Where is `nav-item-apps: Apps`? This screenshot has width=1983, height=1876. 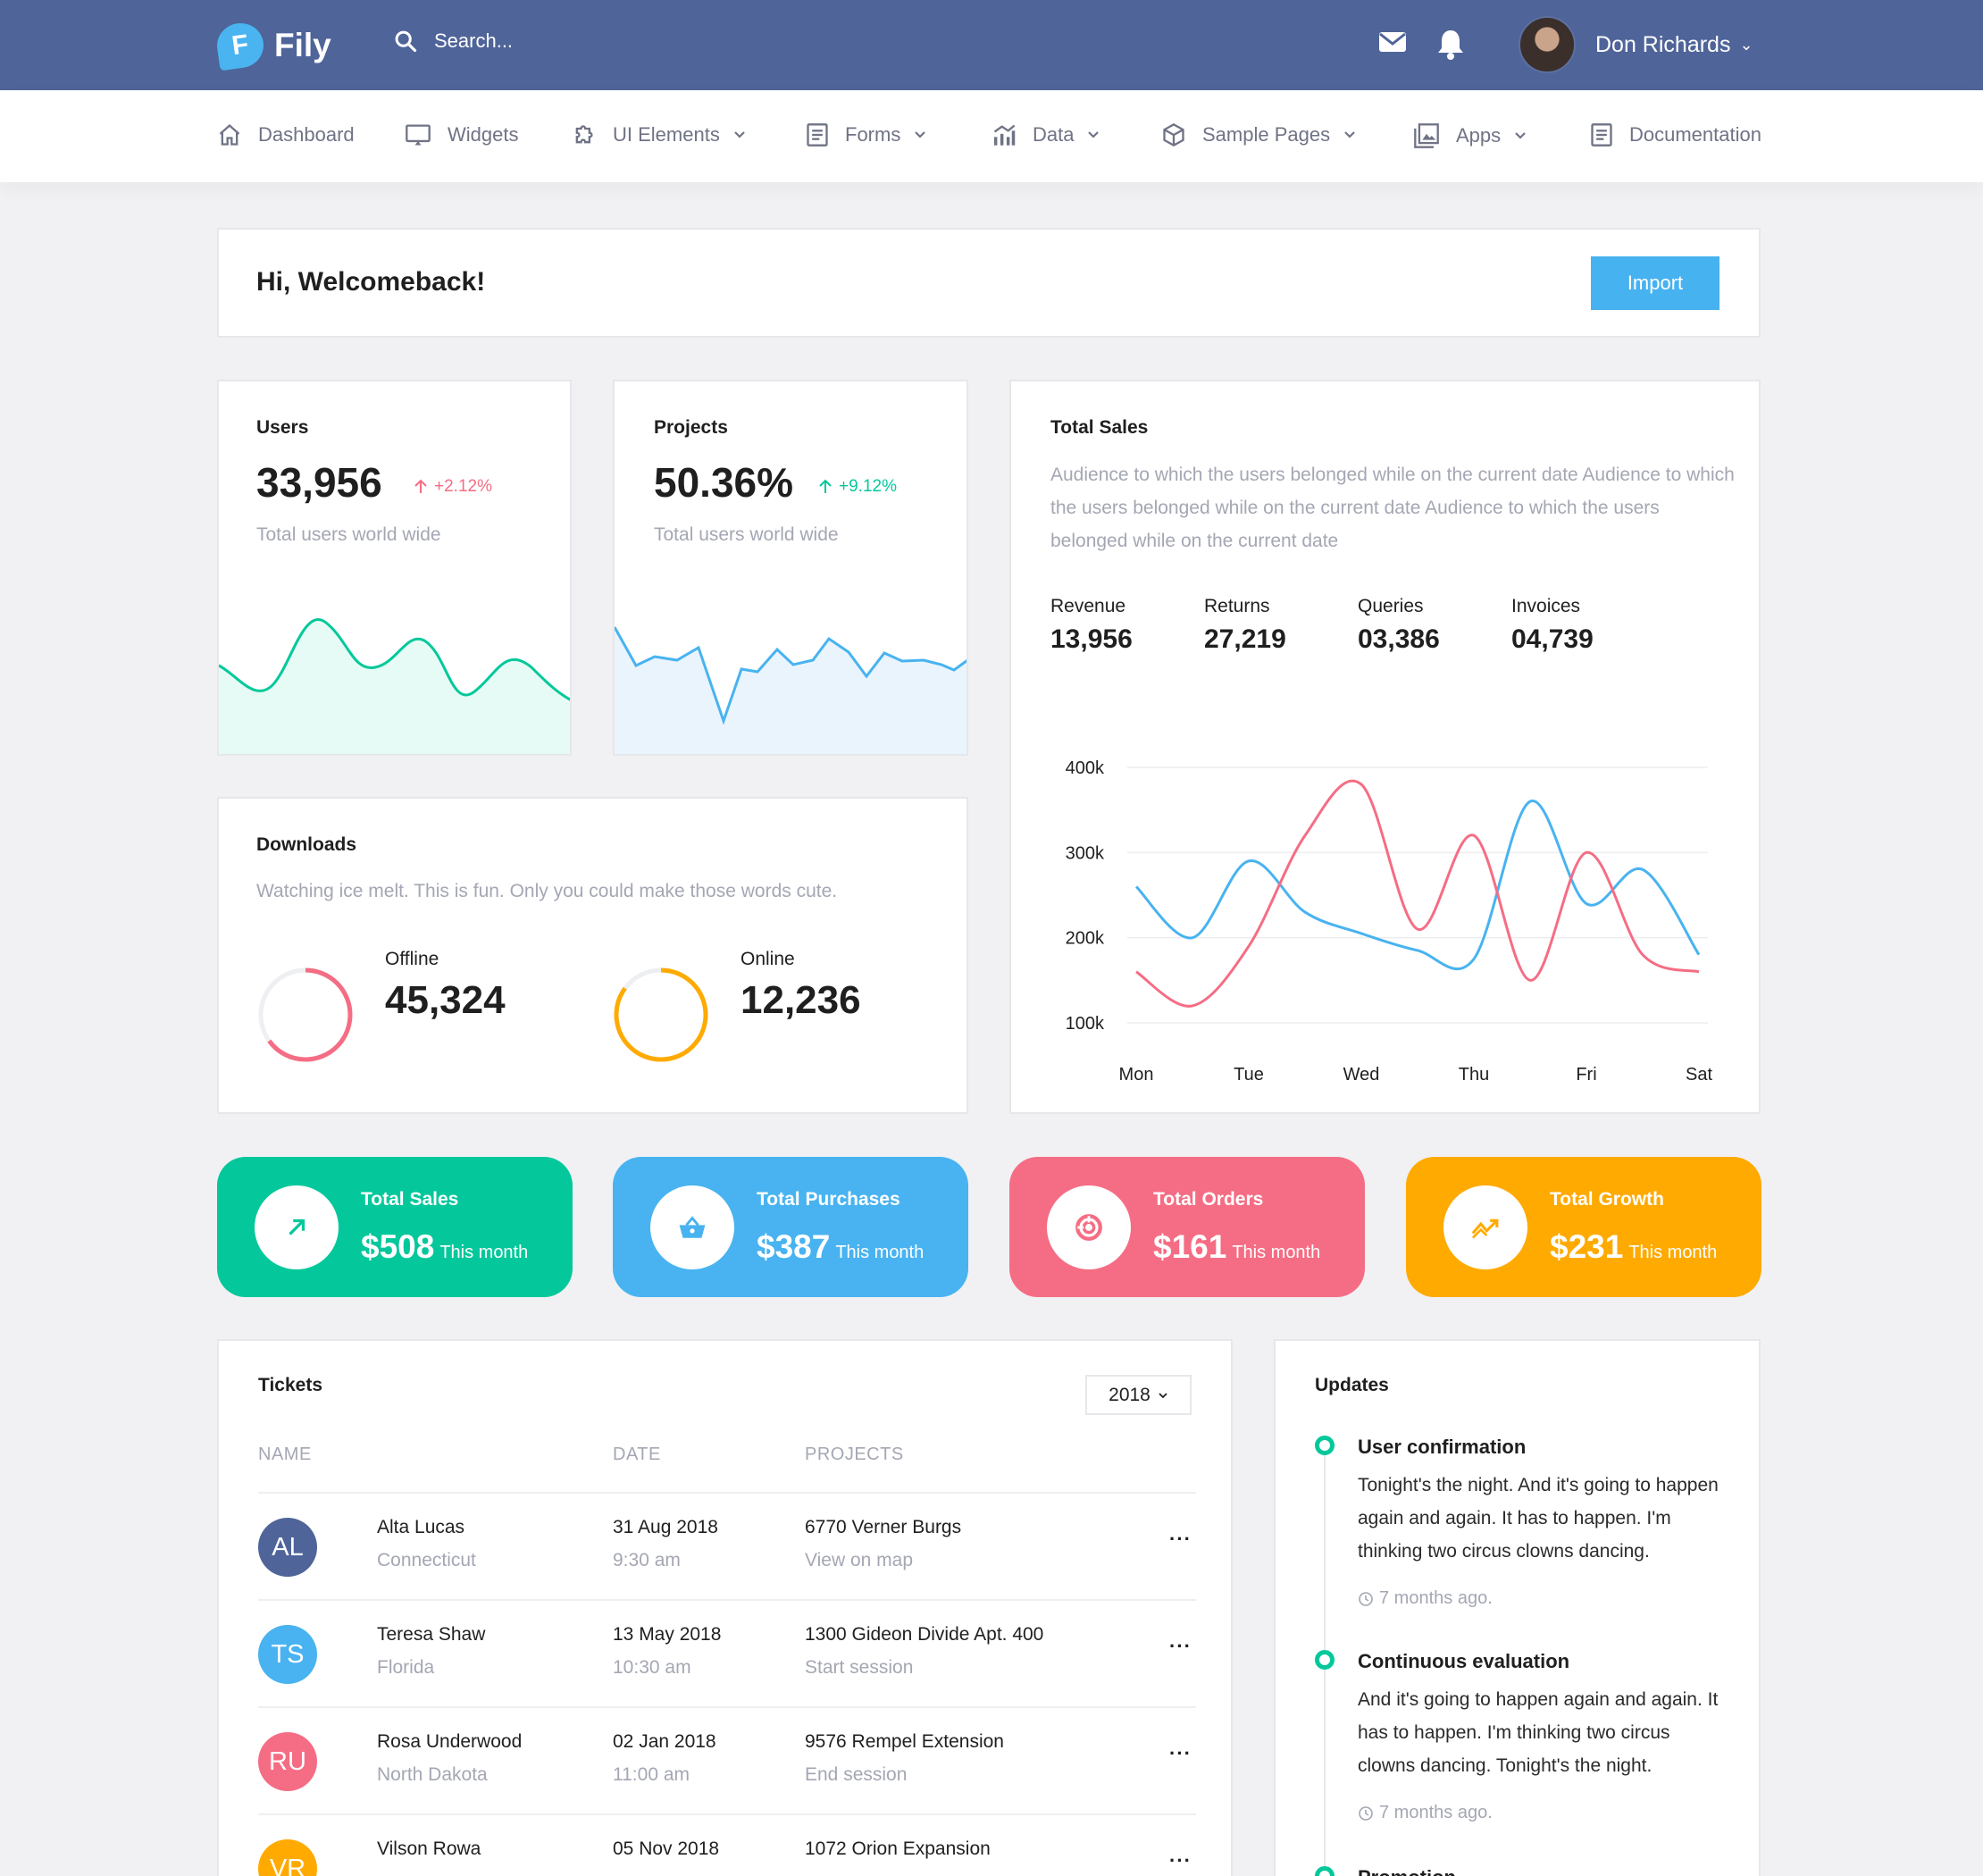 nav-item-apps: Apps is located at coordinates (1470, 135).